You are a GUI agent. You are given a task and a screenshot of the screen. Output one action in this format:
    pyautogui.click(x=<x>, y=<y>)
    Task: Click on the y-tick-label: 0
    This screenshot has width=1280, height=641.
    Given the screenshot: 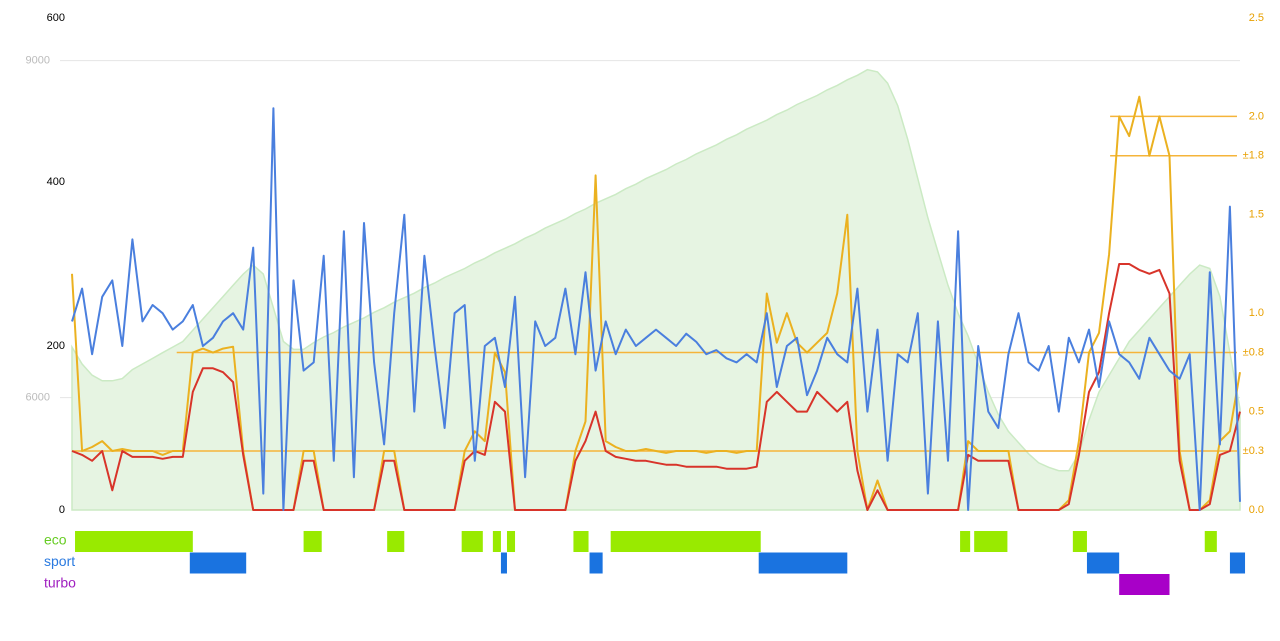 What is the action you would take?
    pyautogui.click(x=62, y=510)
    